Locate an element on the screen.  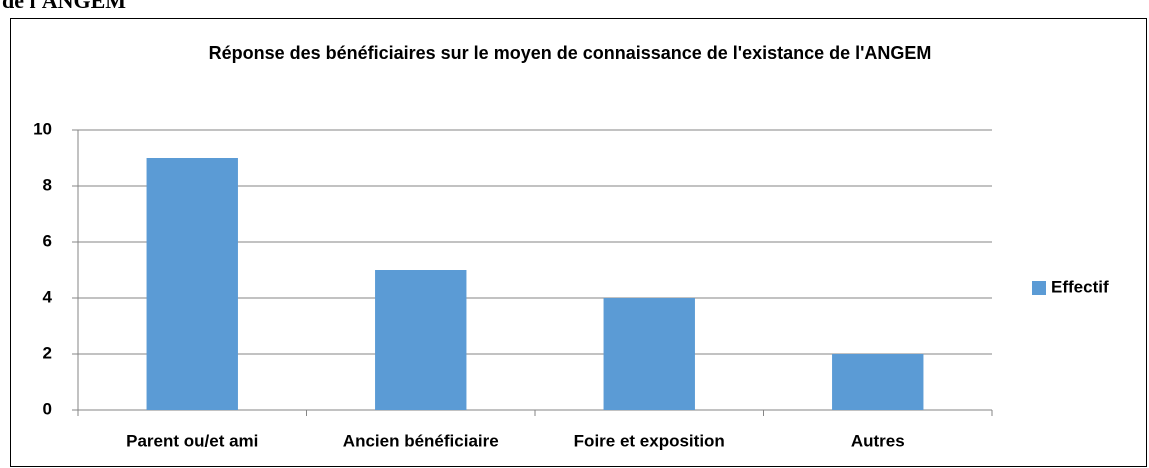
caption: de l'ANGEM is located at coordinates (64, 6).